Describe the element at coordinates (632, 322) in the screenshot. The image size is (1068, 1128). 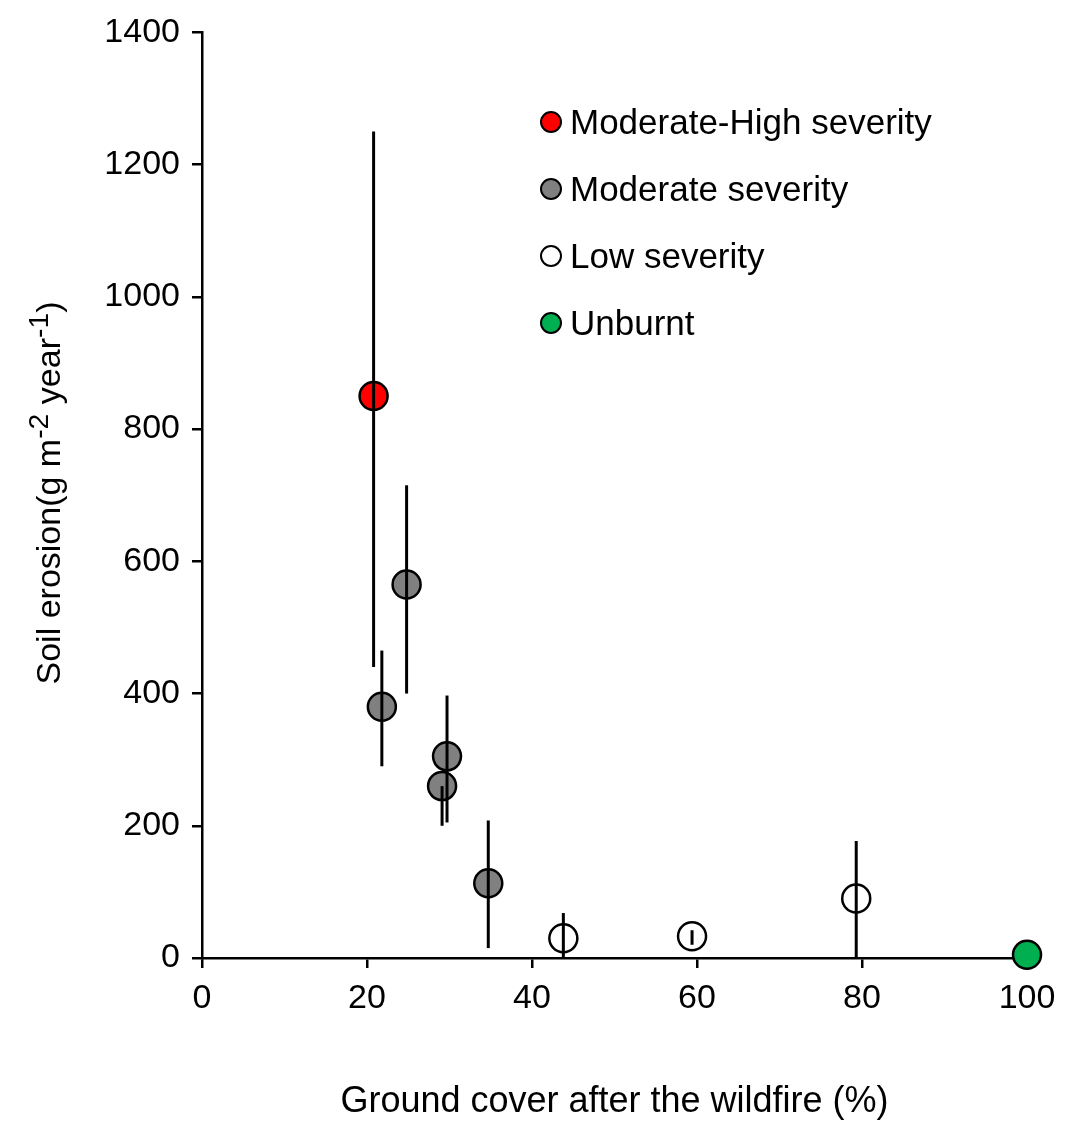
I see `legend-label: Unburnt` at that location.